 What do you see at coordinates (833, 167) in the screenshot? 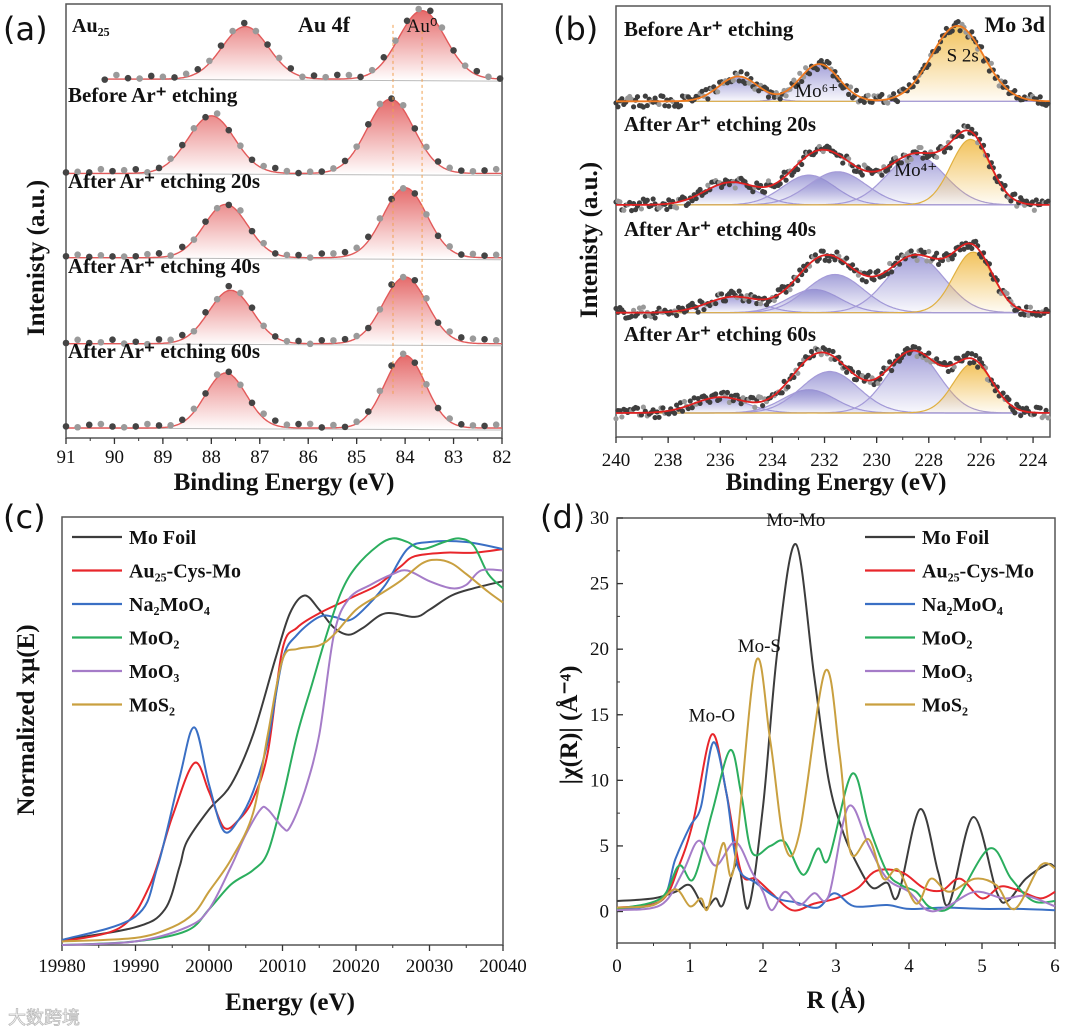
I see `envelope-fit-line` at bounding box center [833, 167].